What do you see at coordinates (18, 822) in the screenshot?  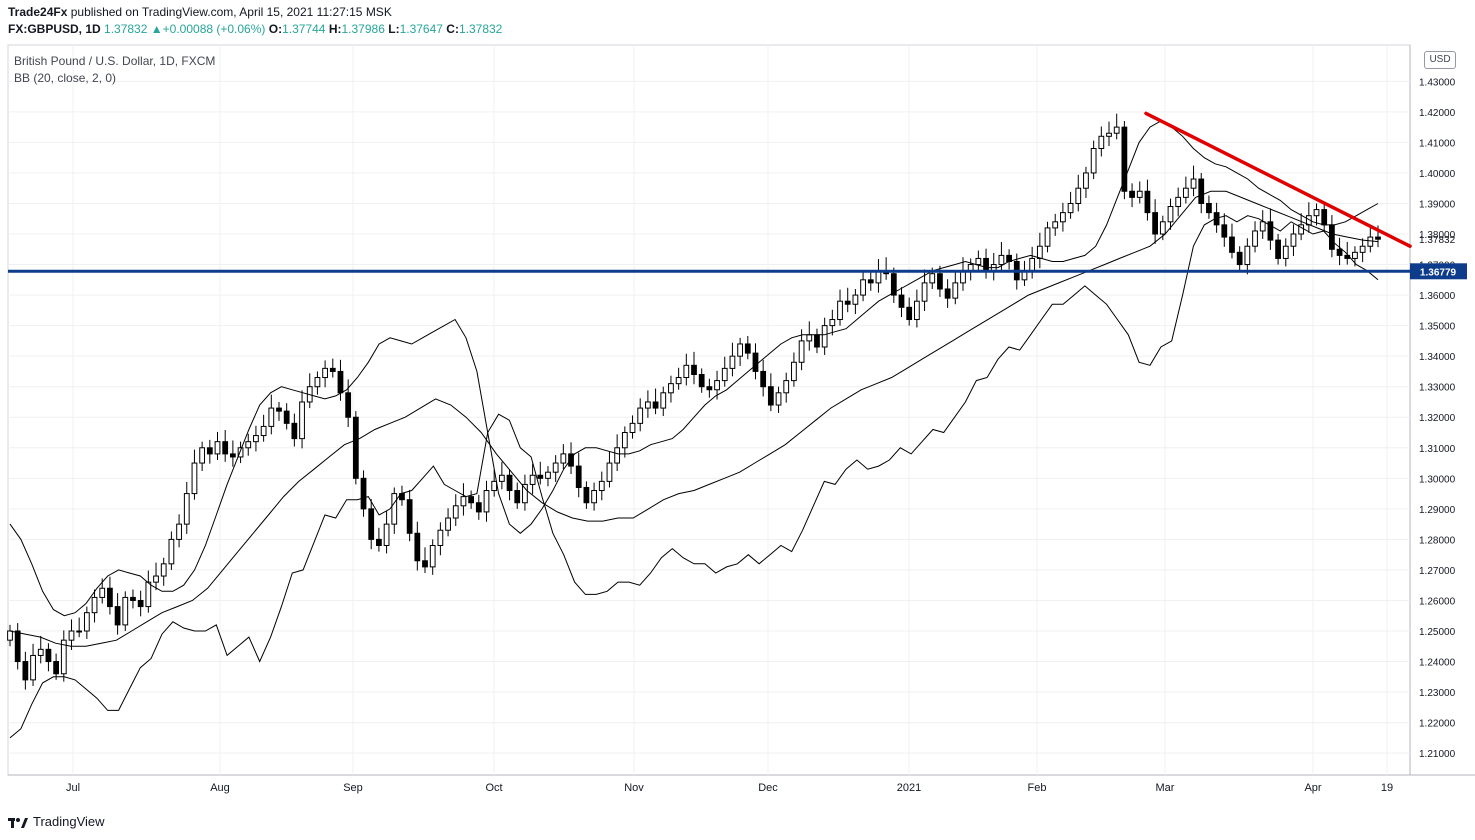 I see `tradingview-logo-icon` at bounding box center [18, 822].